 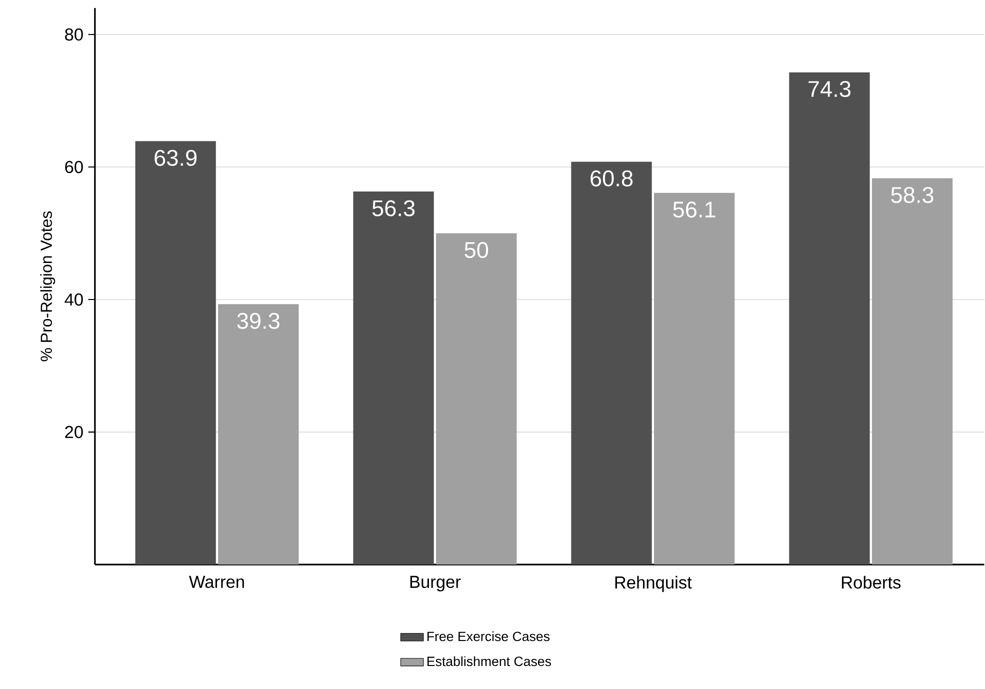 I want to click on x-tick-label: Warren, so click(x=216, y=582).